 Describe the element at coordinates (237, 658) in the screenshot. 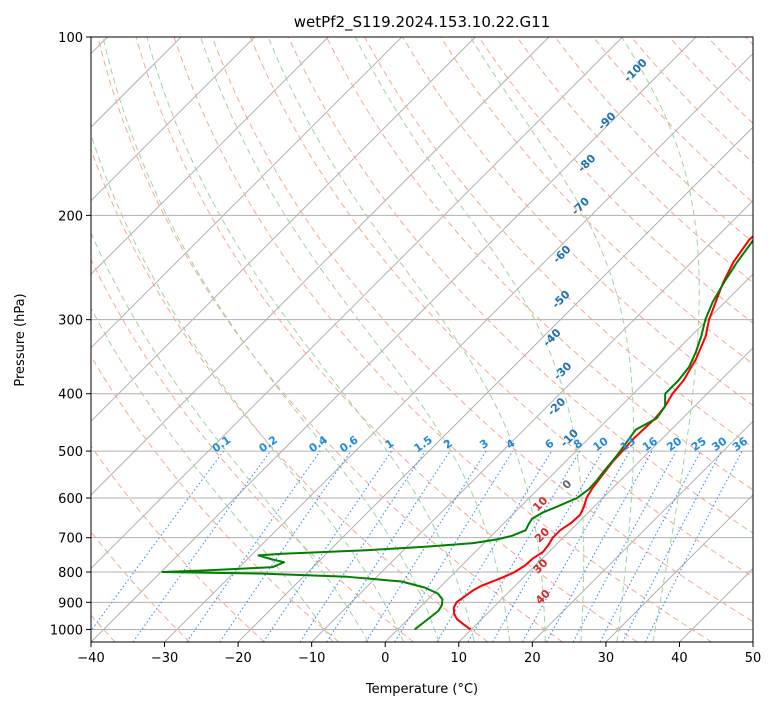

I see `x-tick-label: −20` at that location.